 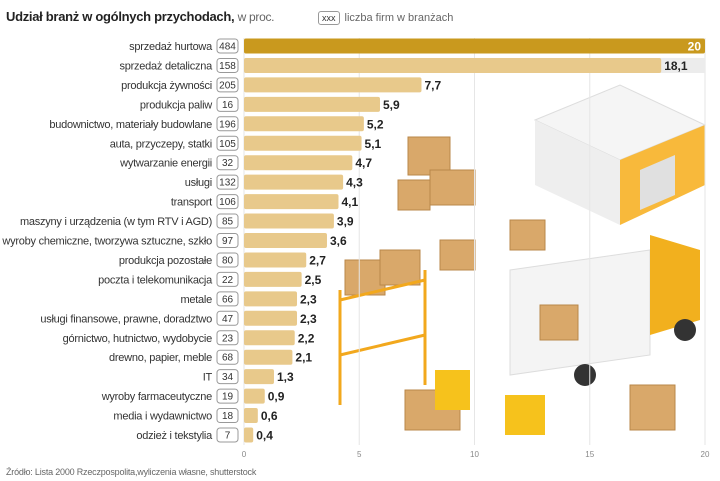 I want to click on firm-count: 97, so click(x=228, y=241).